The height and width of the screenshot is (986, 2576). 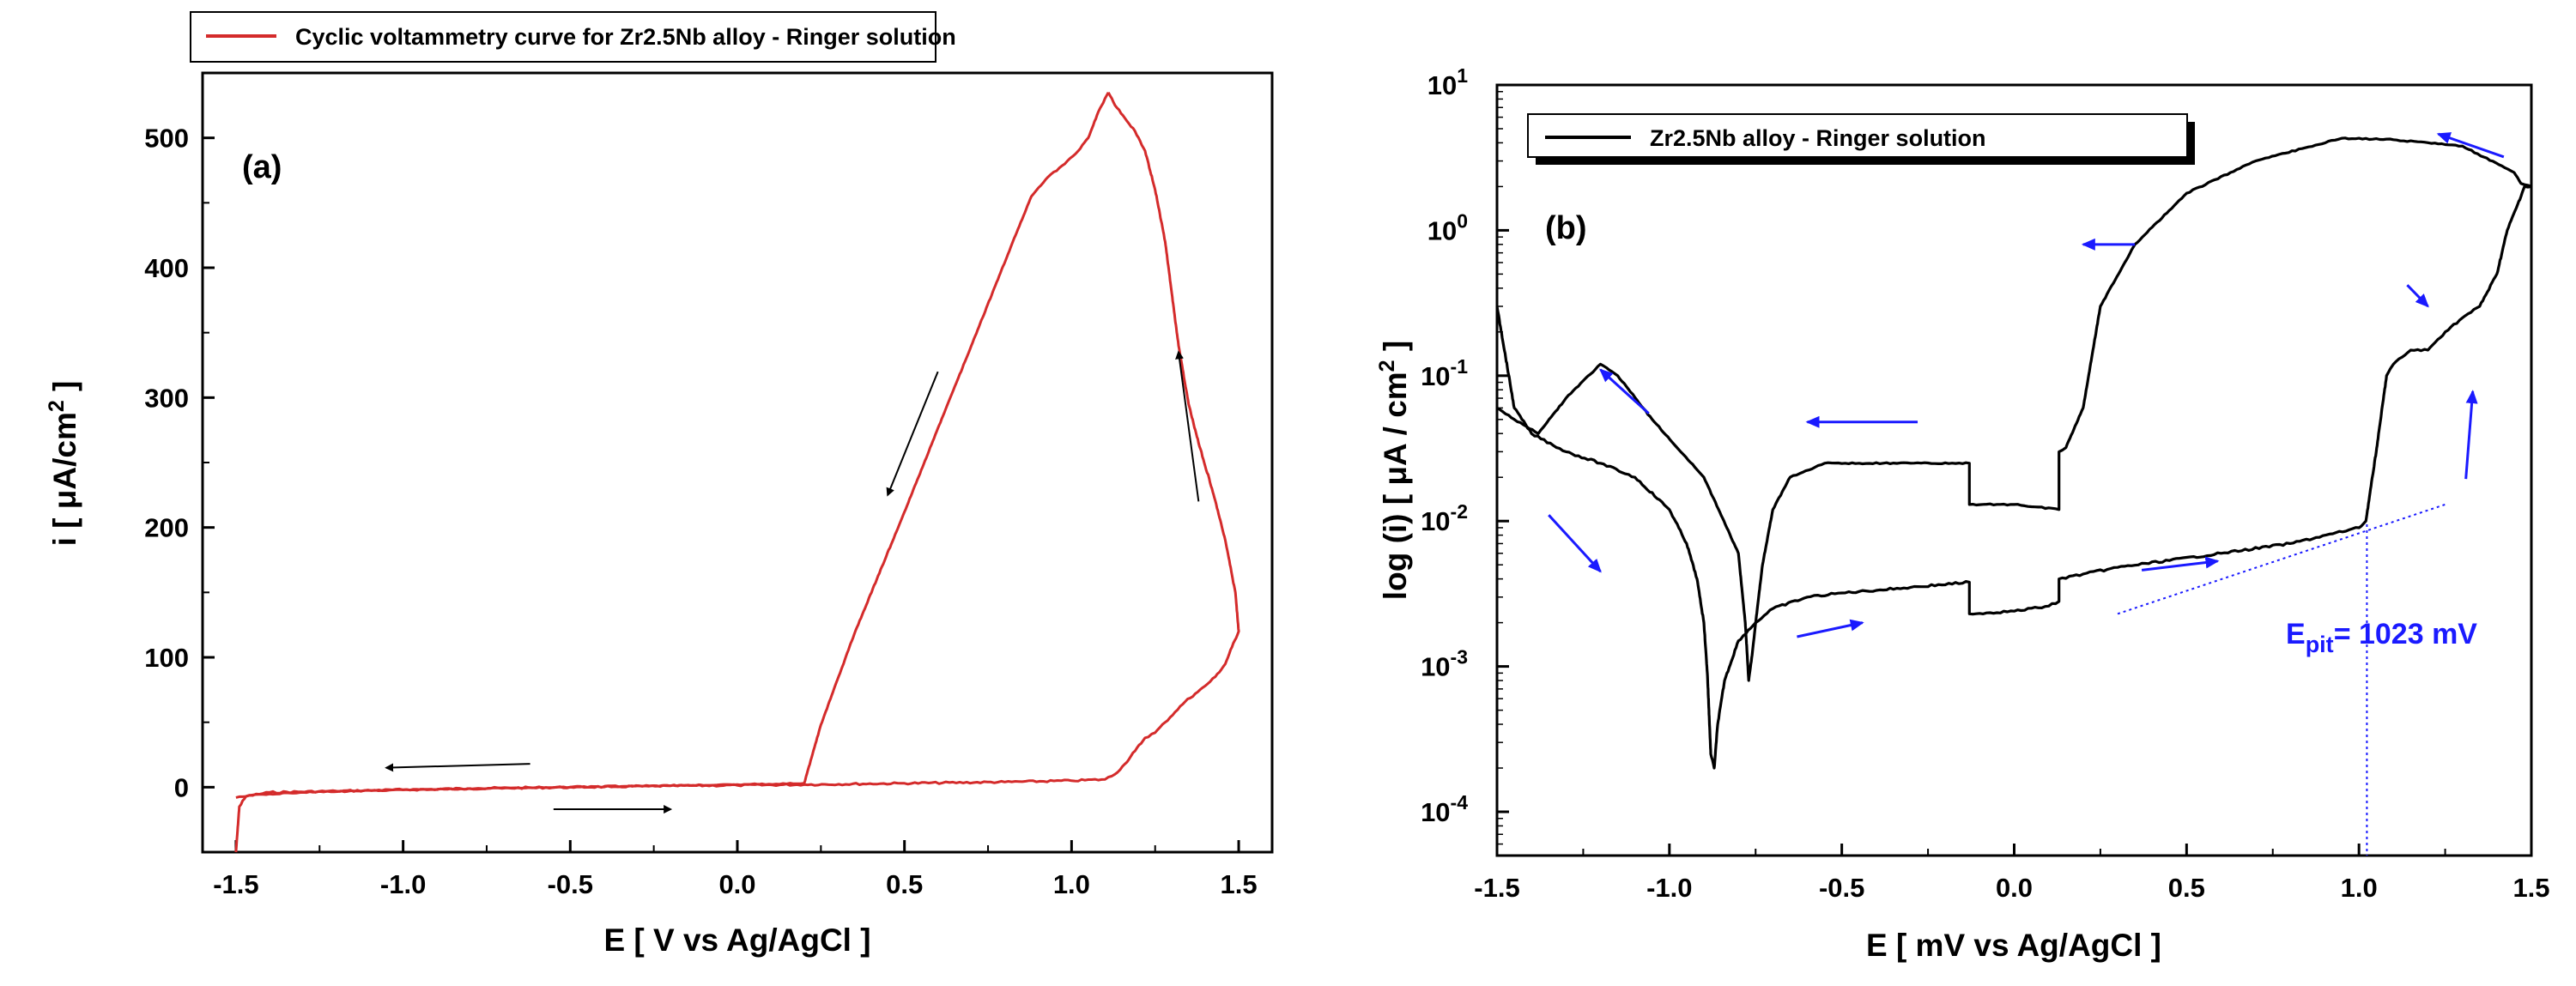 I want to click on panel-b-y-axis-title: log (i) [ μA / cm2 ], so click(x=1394, y=471).